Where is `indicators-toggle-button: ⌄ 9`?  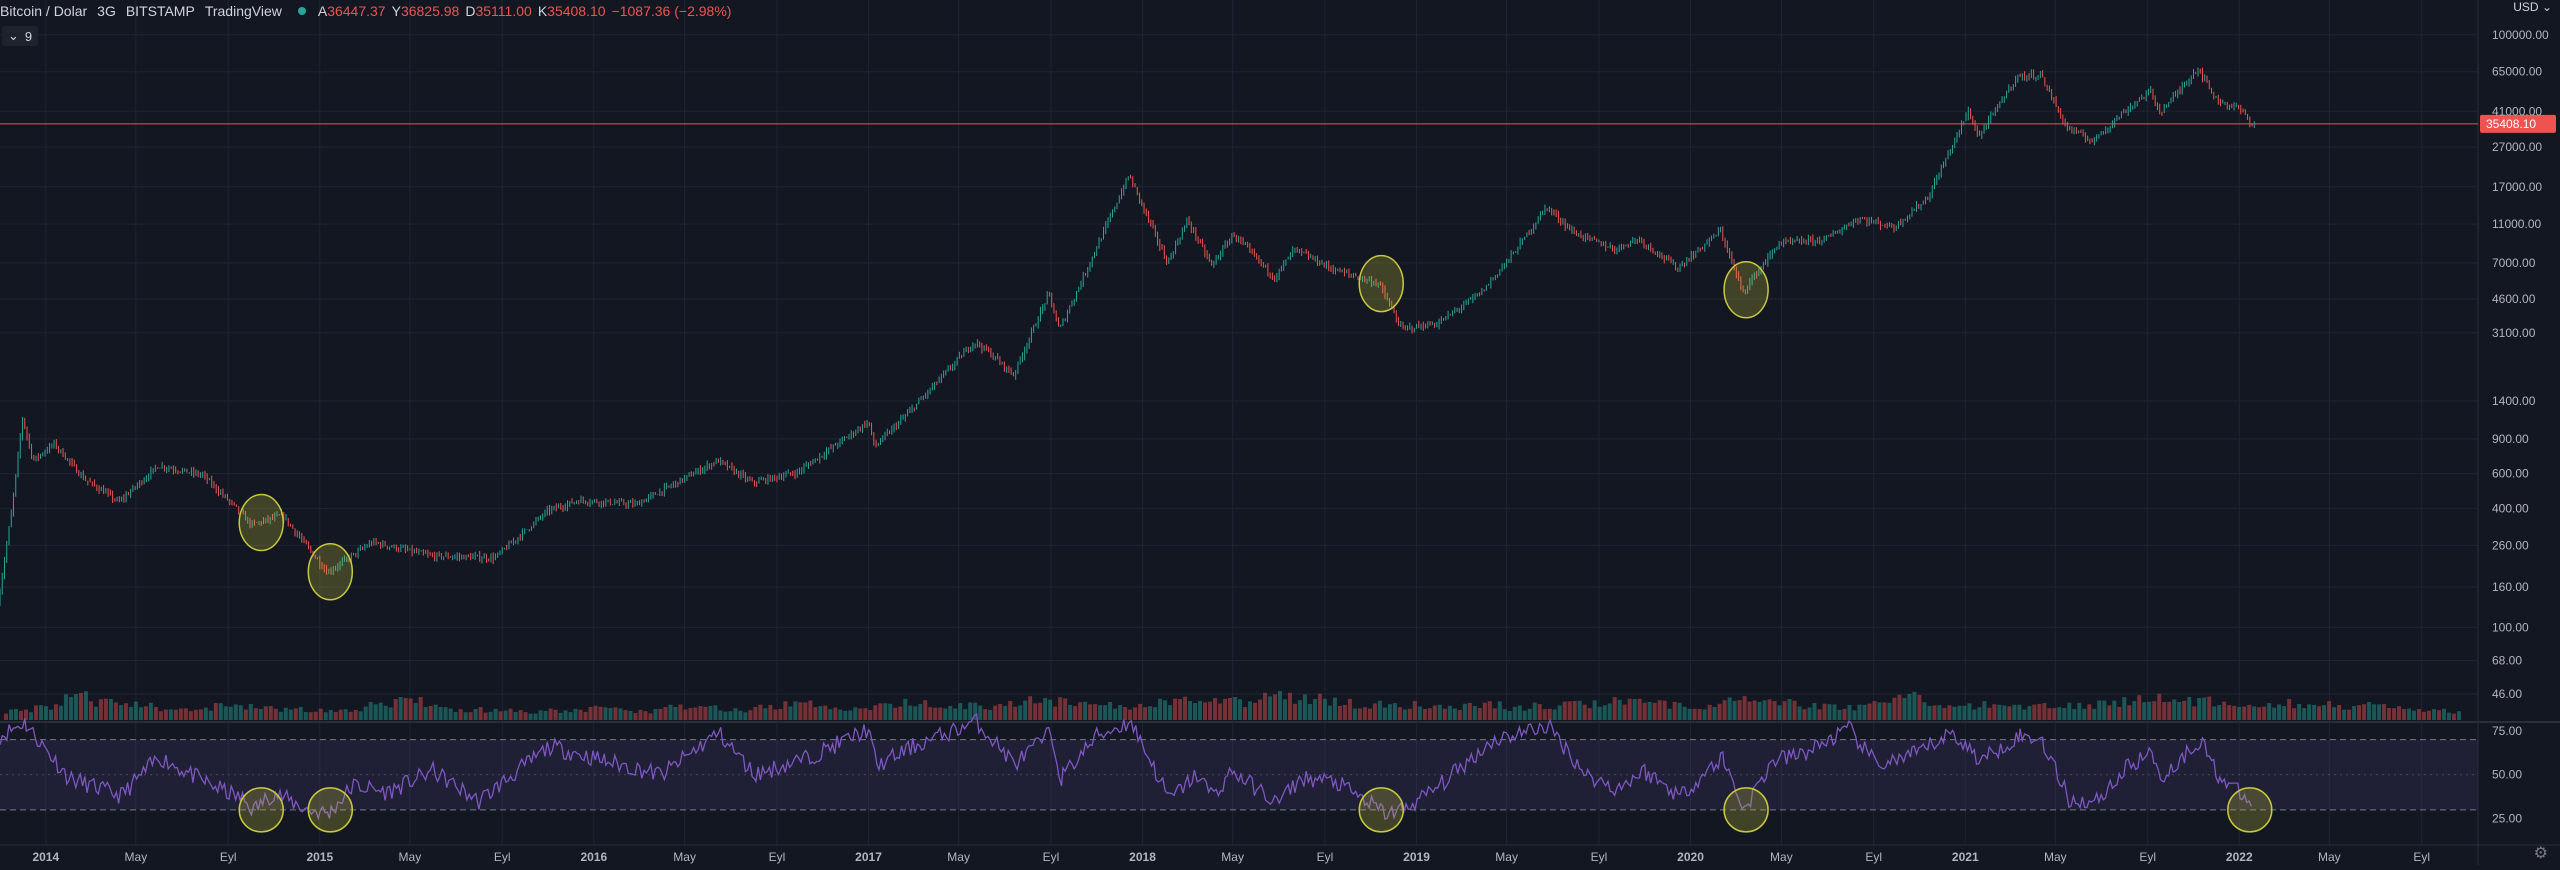
indicators-toggle-button: ⌄ 9 is located at coordinates (20, 36).